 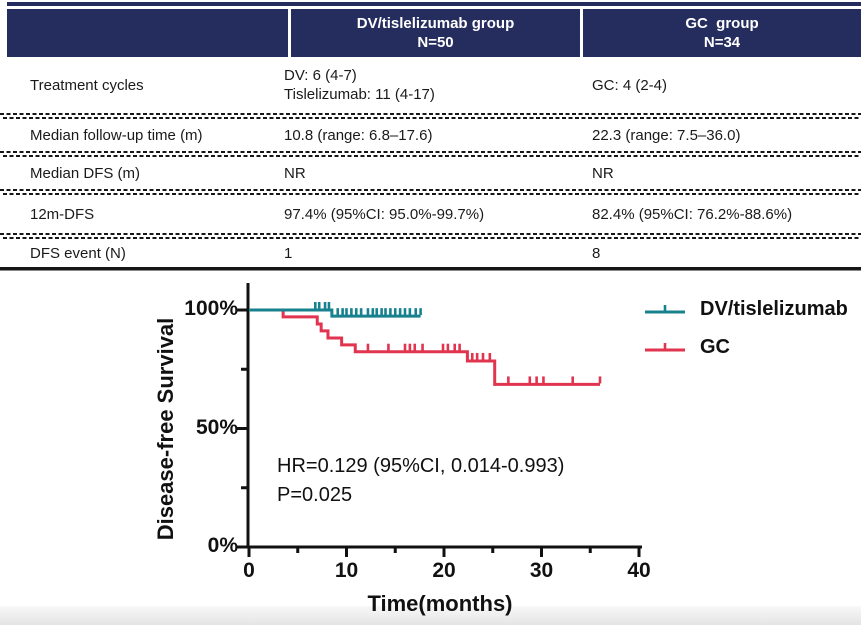 I want to click on x-tick-label: 10, so click(x=346, y=570).